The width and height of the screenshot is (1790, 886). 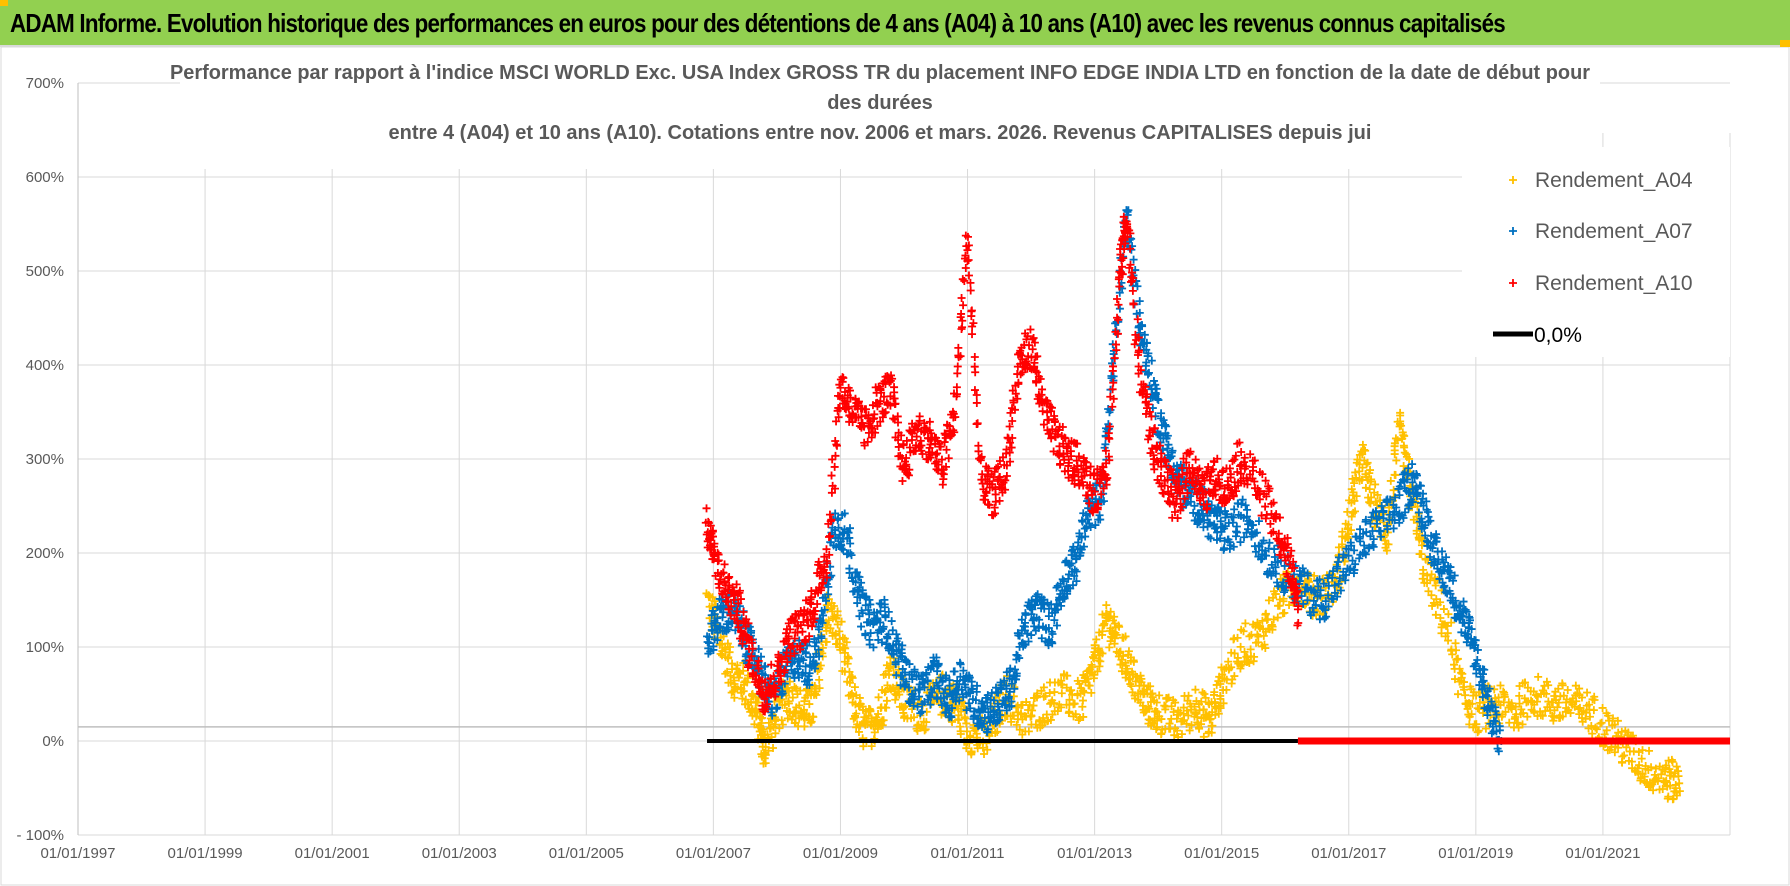 I want to click on y-tick-label: 300%, so click(x=45, y=459).